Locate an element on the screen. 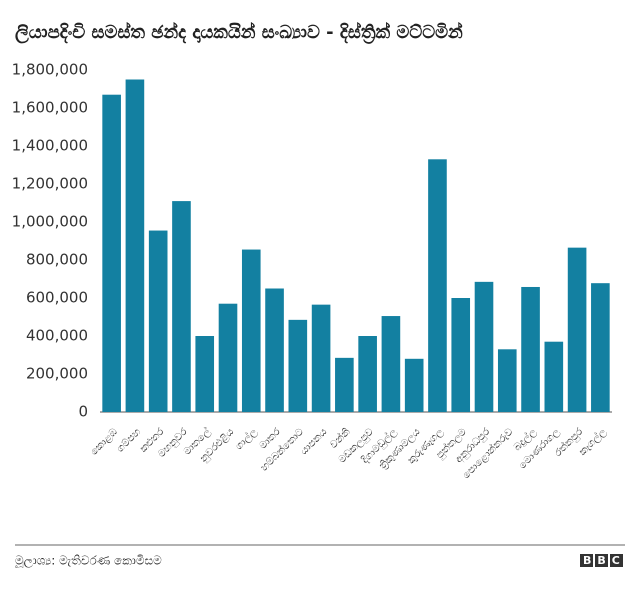  x-tick-label: කොළඹ is located at coordinates (105, 442).